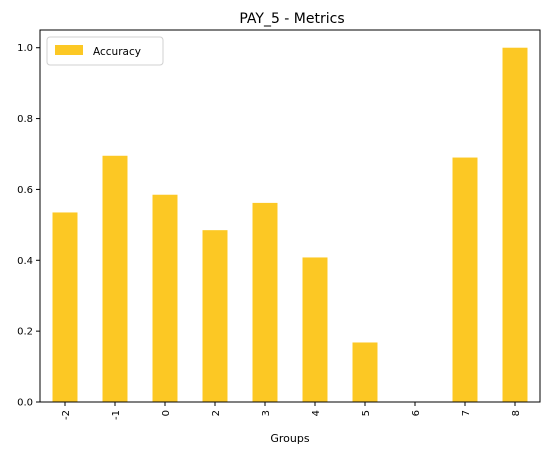 The width and height of the screenshot is (547, 458). I want to click on legend-box, so click(105, 51).